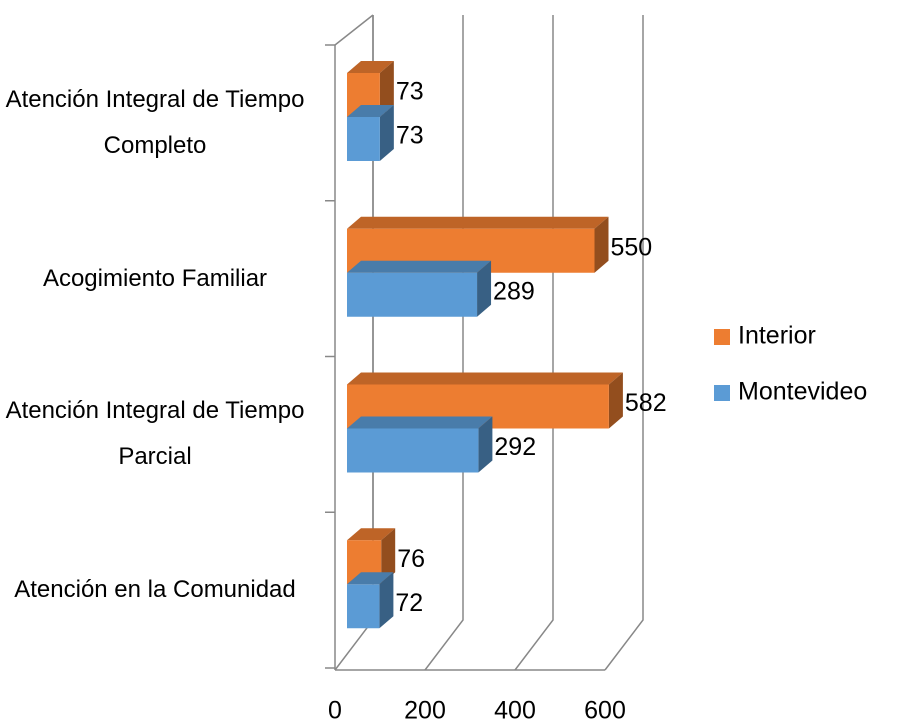  I want to click on value-label: 76, so click(411, 559).